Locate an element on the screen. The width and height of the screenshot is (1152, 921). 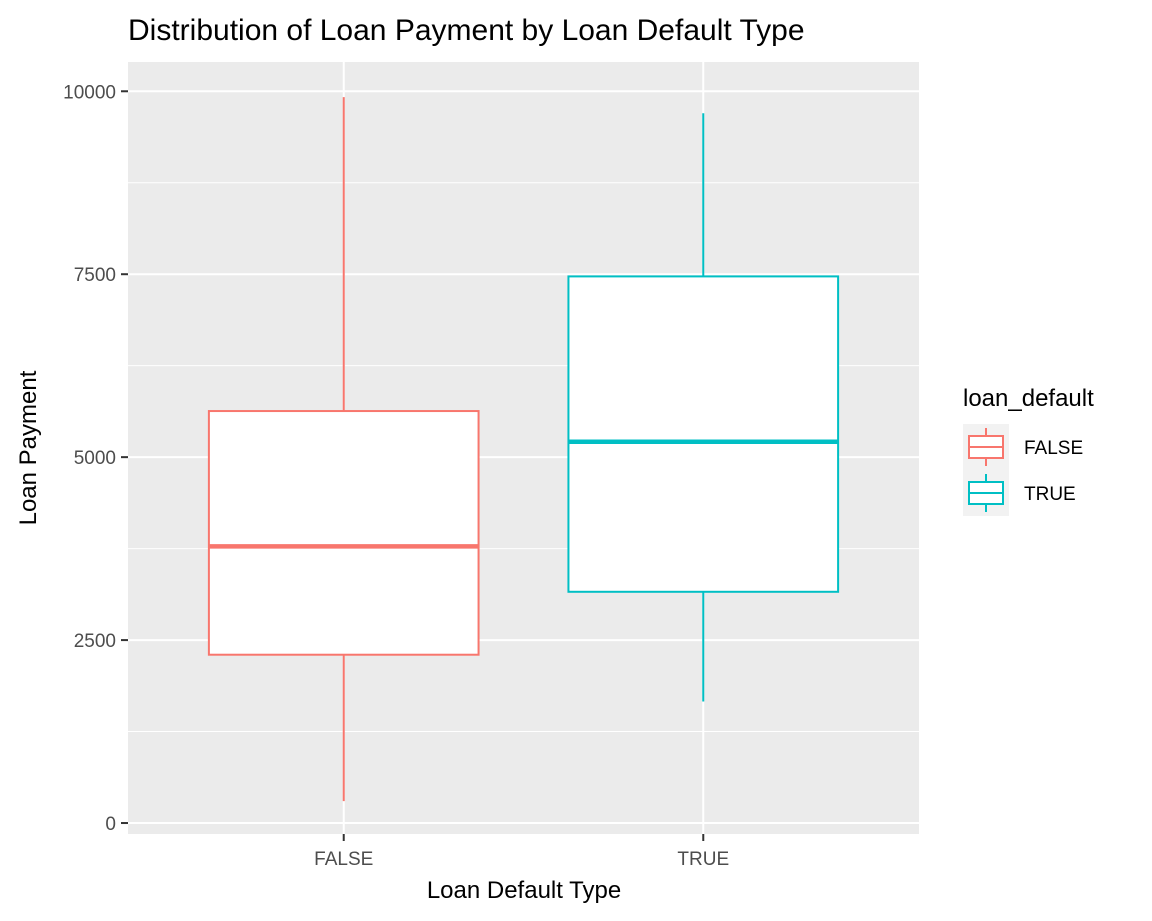
x-axis: FALSE TRUE is located at coordinates (521, 852).